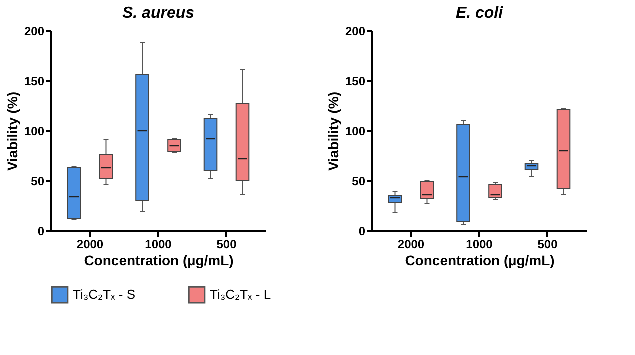  What do you see at coordinates (104, 294) in the screenshot?
I see `legend-label: Ti₃C₂Tₓ - S` at bounding box center [104, 294].